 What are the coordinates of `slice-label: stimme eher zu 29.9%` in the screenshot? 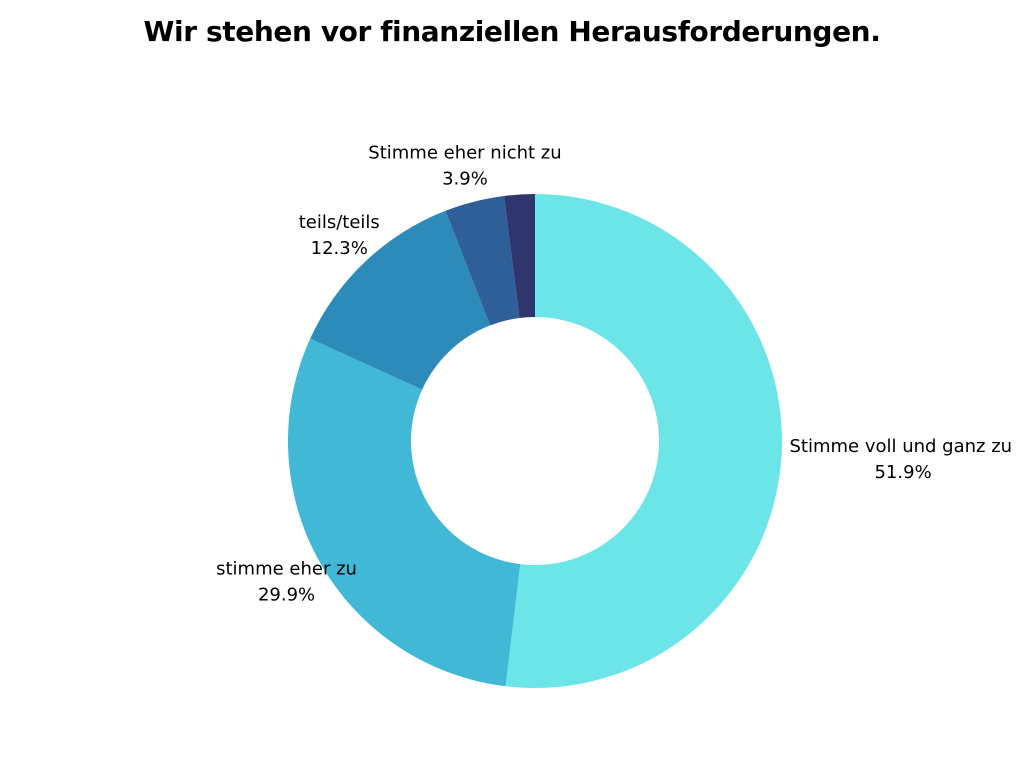 It's located at (286, 582).